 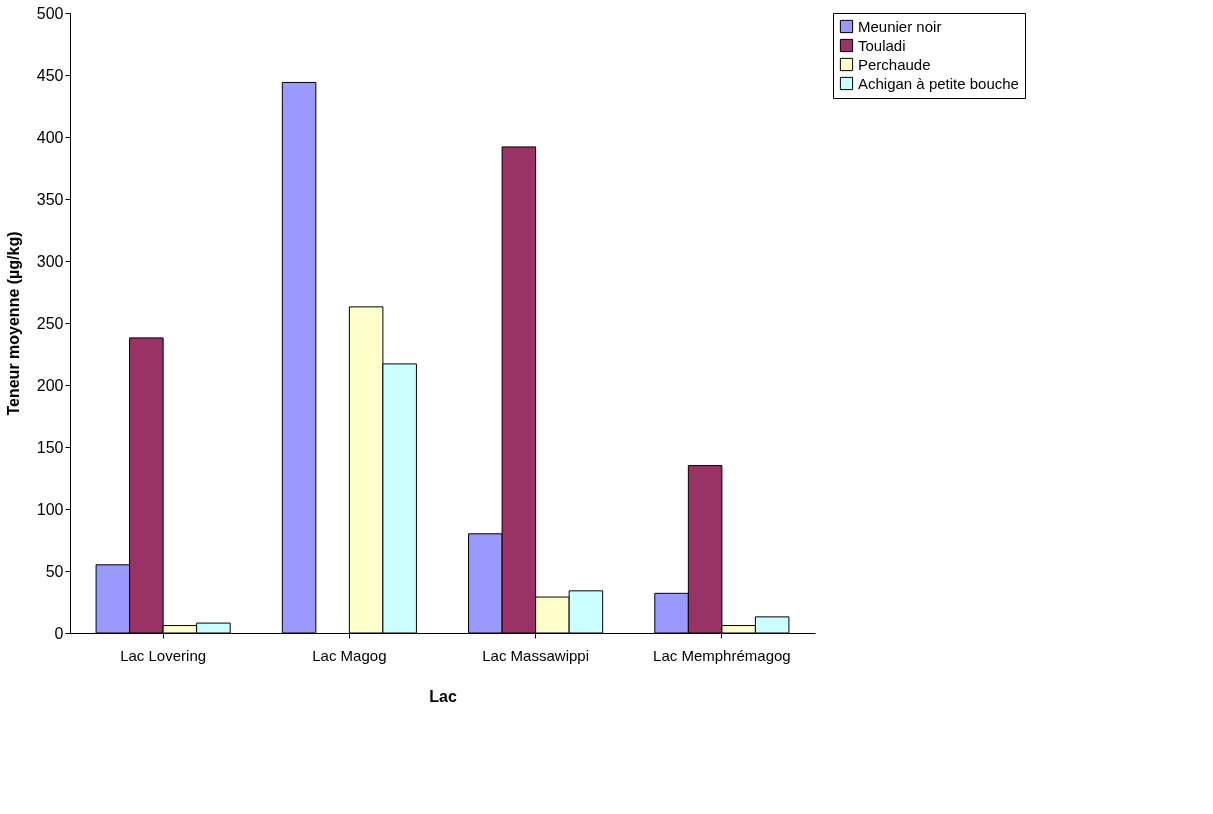 What do you see at coordinates (50, 323) in the screenshot?
I see `y-tick-label: 250` at bounding box center [50, 323].